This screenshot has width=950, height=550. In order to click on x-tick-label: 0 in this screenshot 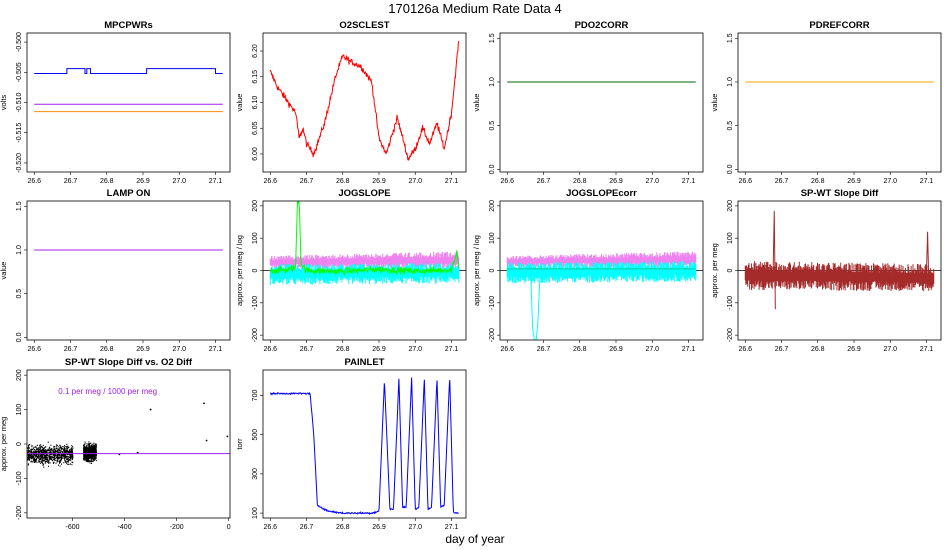, I will do `click(229, 527)`.